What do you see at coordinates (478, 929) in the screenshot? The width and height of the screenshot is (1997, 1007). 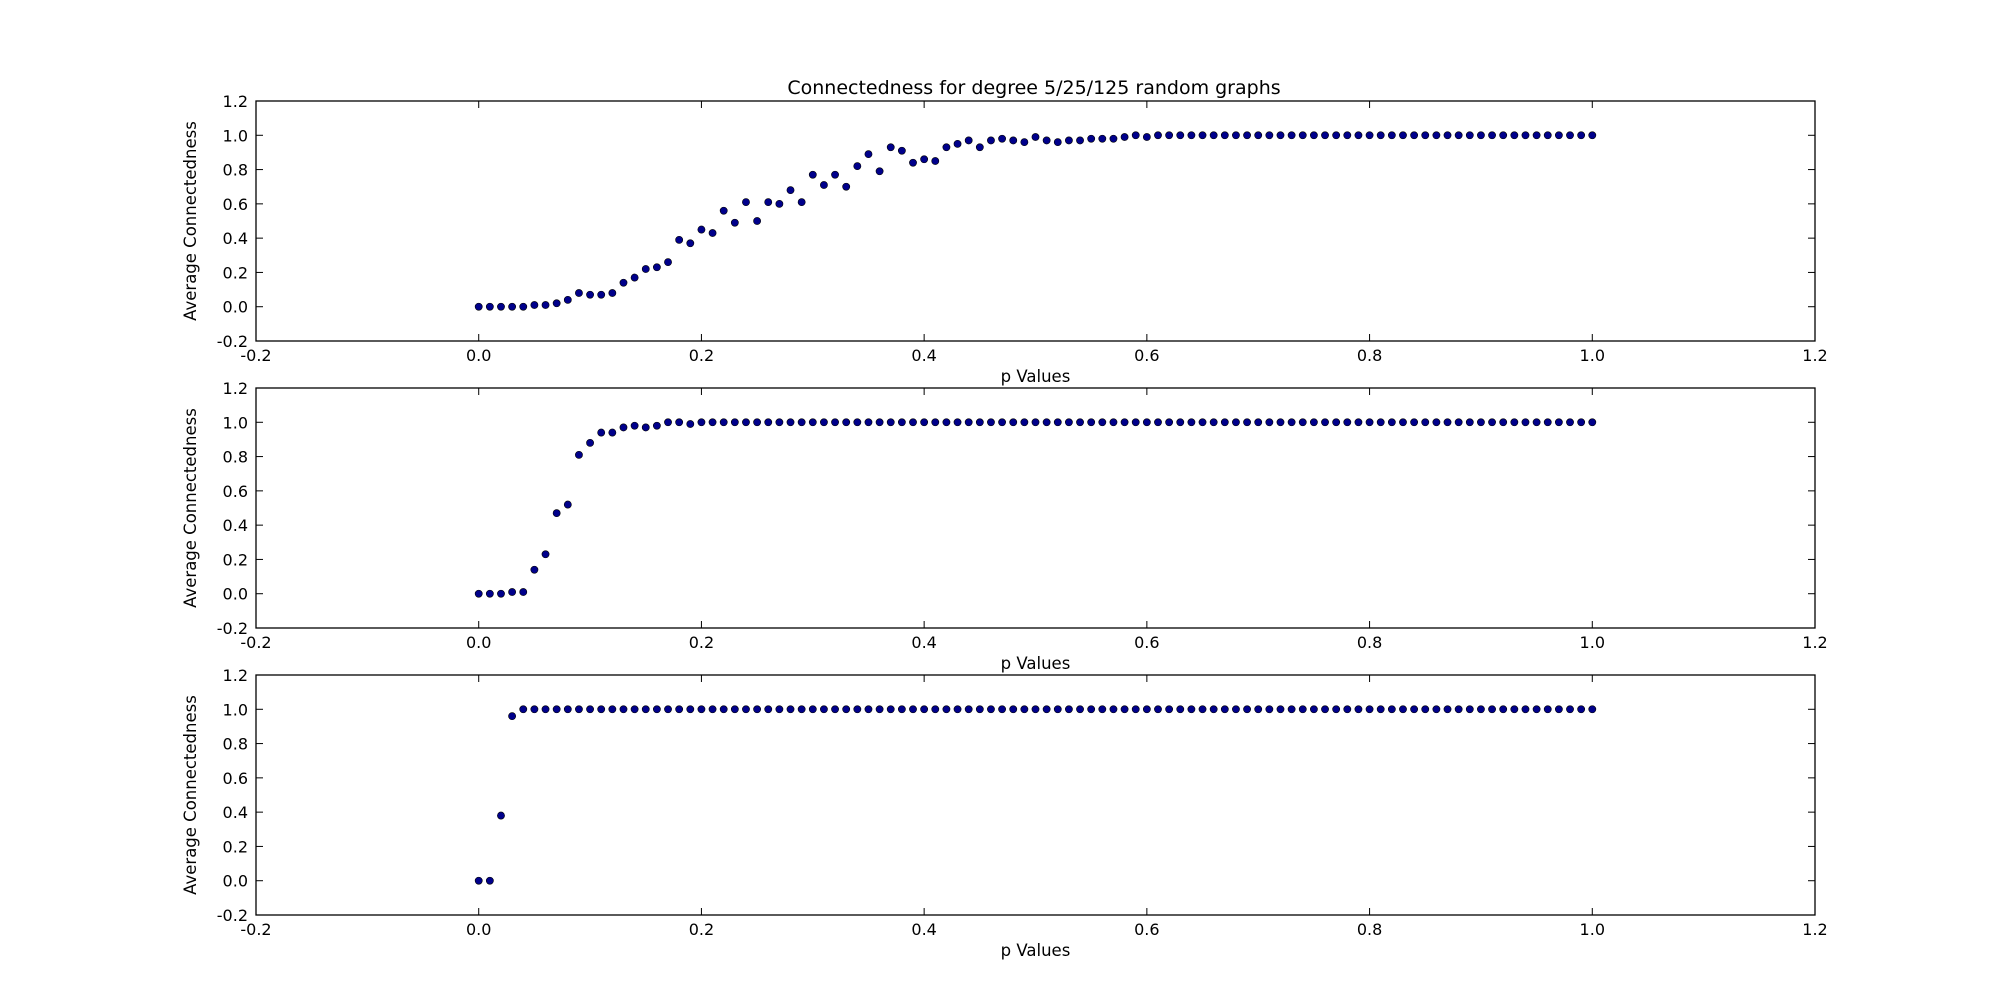 I see `x-tick-label: 0.0` at bounding box center [478, 929].